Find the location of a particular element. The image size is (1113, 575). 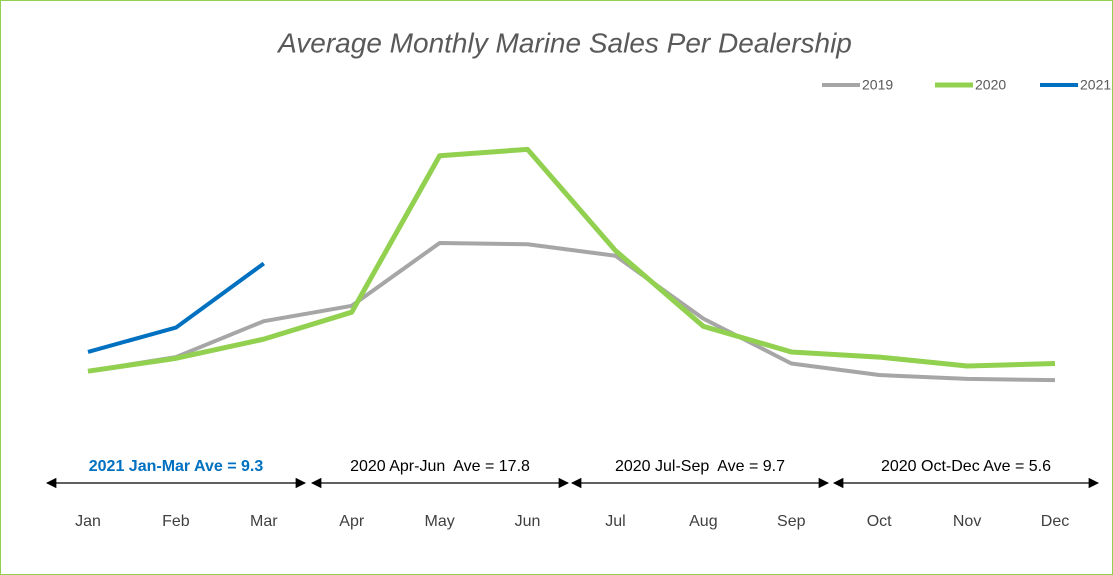

x-tick-label: Jul is located at coordinates (615, 521).